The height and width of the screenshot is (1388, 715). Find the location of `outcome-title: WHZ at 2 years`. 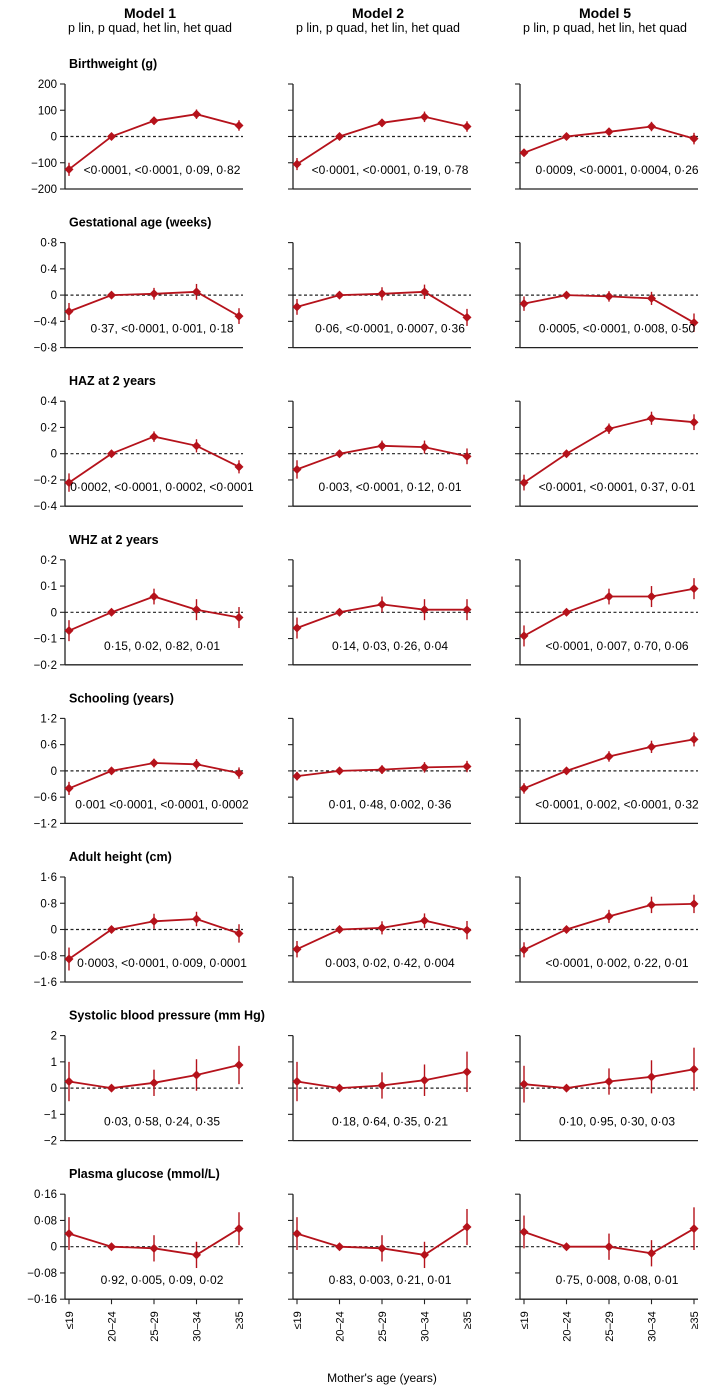

outcome-title: WHZ at 2 years is located at coordinates (114, 540).